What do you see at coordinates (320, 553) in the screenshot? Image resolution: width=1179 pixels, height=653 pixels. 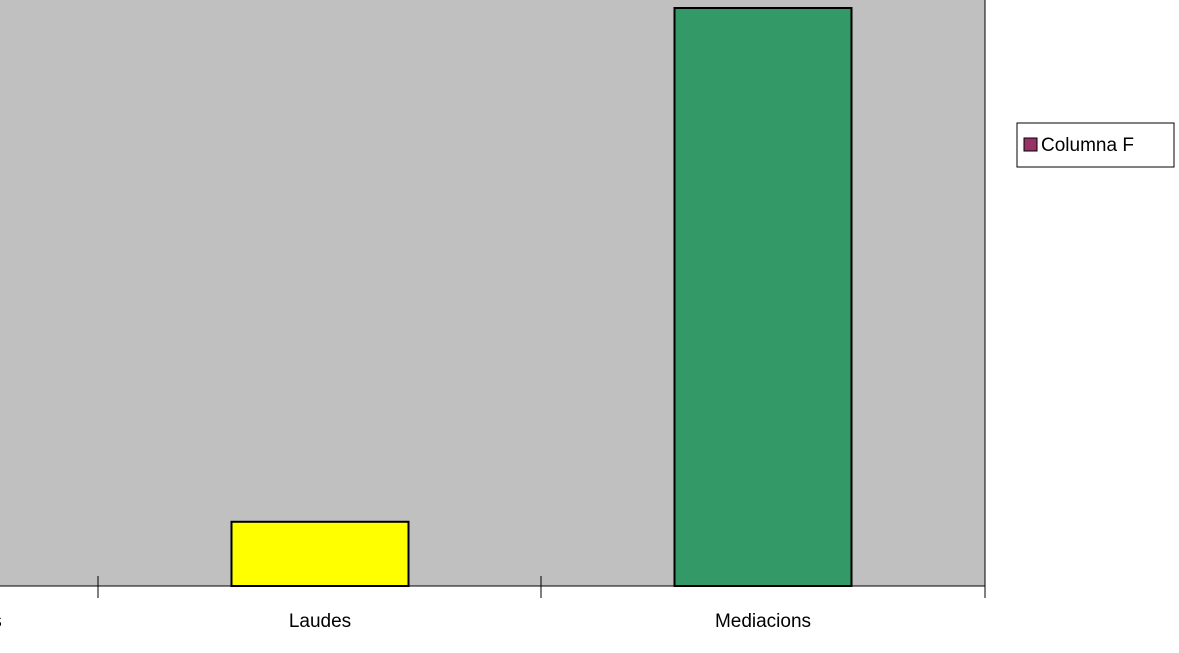 I see `bar-laudes` at bounding box center [320, 553].